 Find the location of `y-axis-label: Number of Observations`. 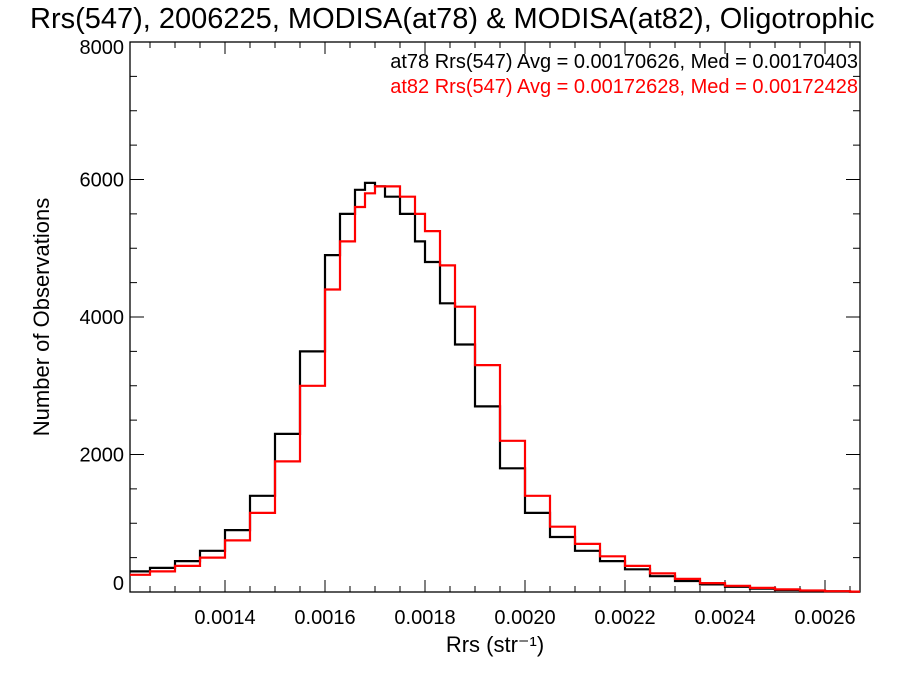

y-axis-label: Number of Observations is located at coordinates (41, 317).